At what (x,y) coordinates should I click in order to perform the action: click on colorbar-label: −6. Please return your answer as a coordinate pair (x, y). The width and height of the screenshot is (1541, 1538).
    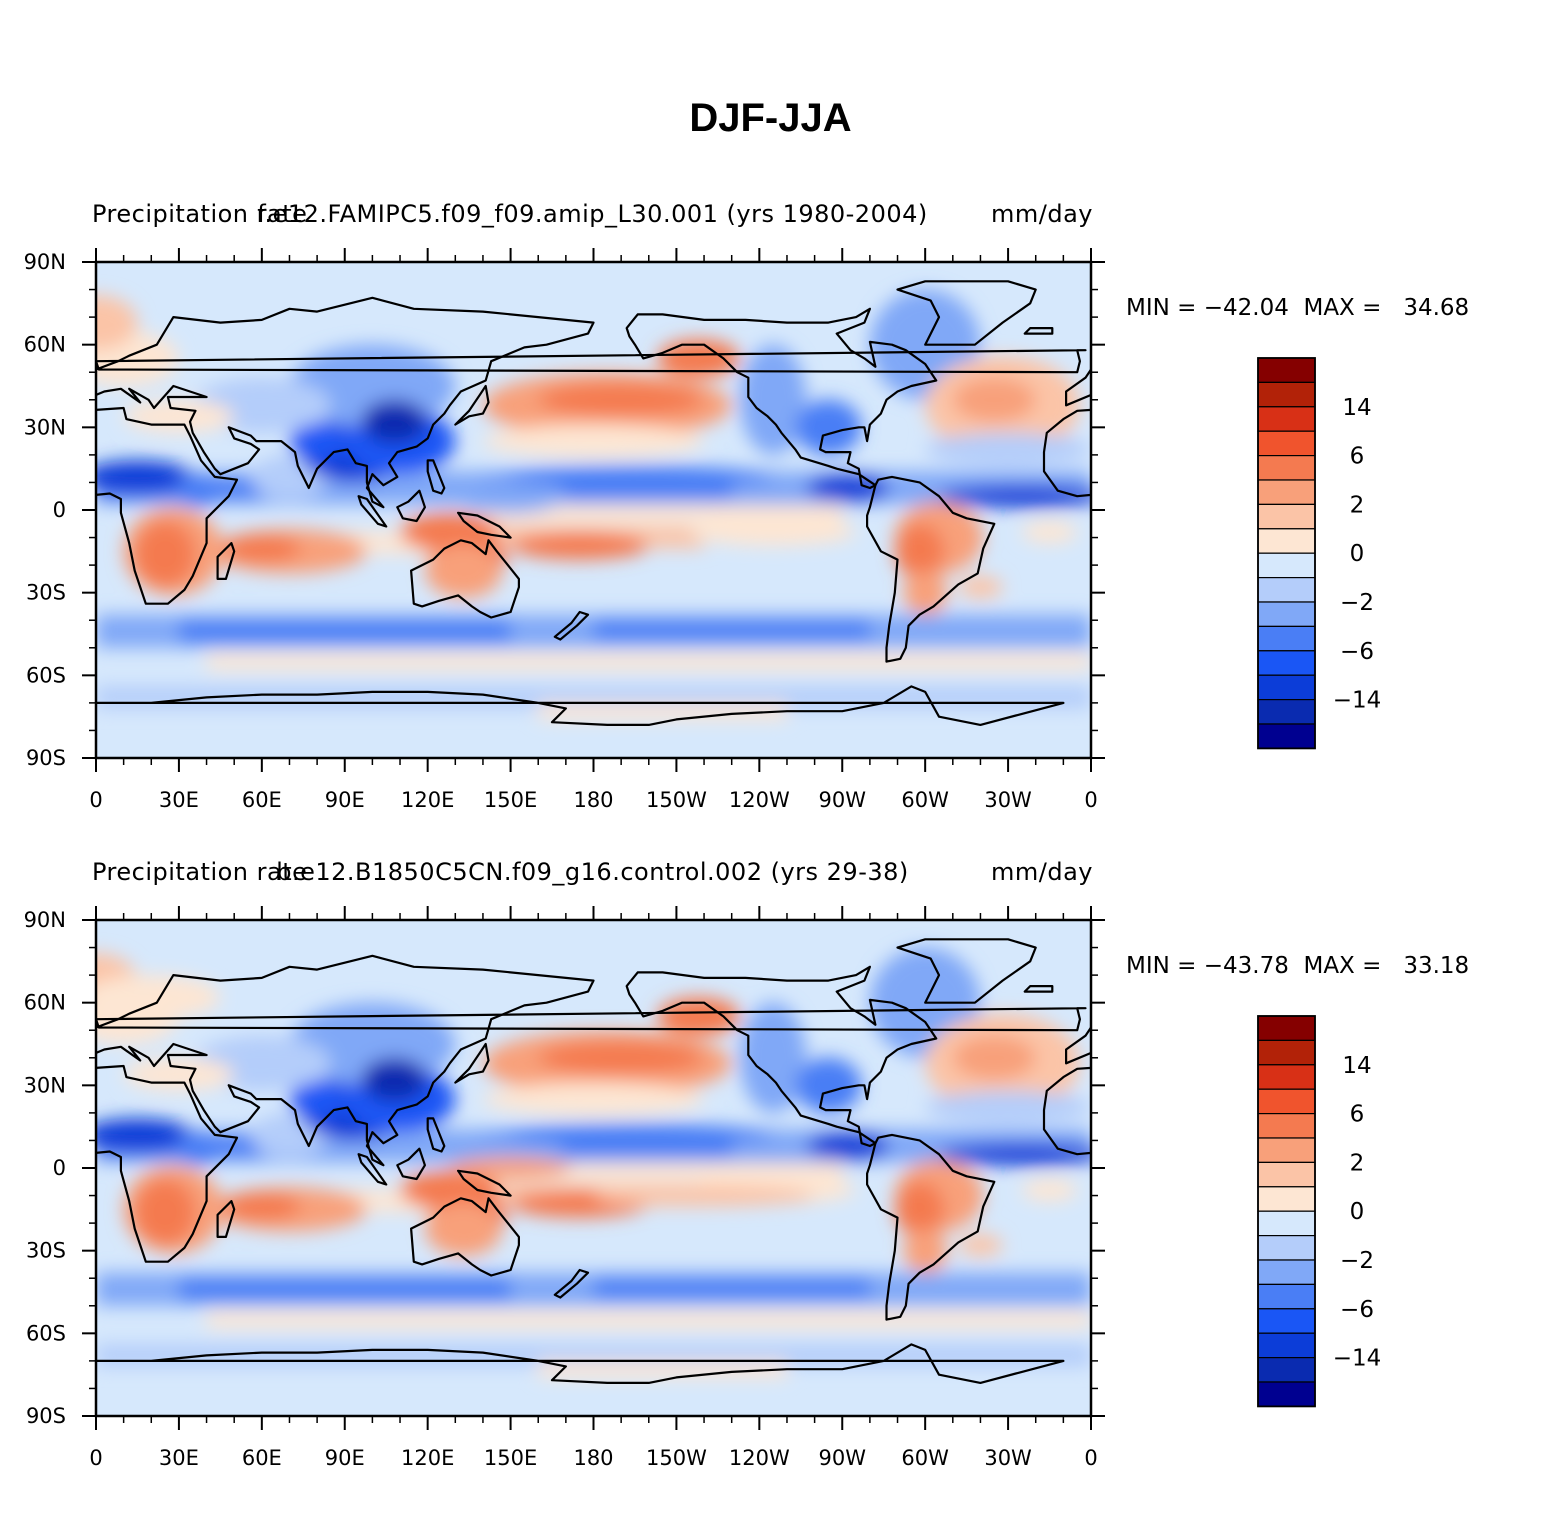
    Looking at the image, I should click on (1357, 1310).